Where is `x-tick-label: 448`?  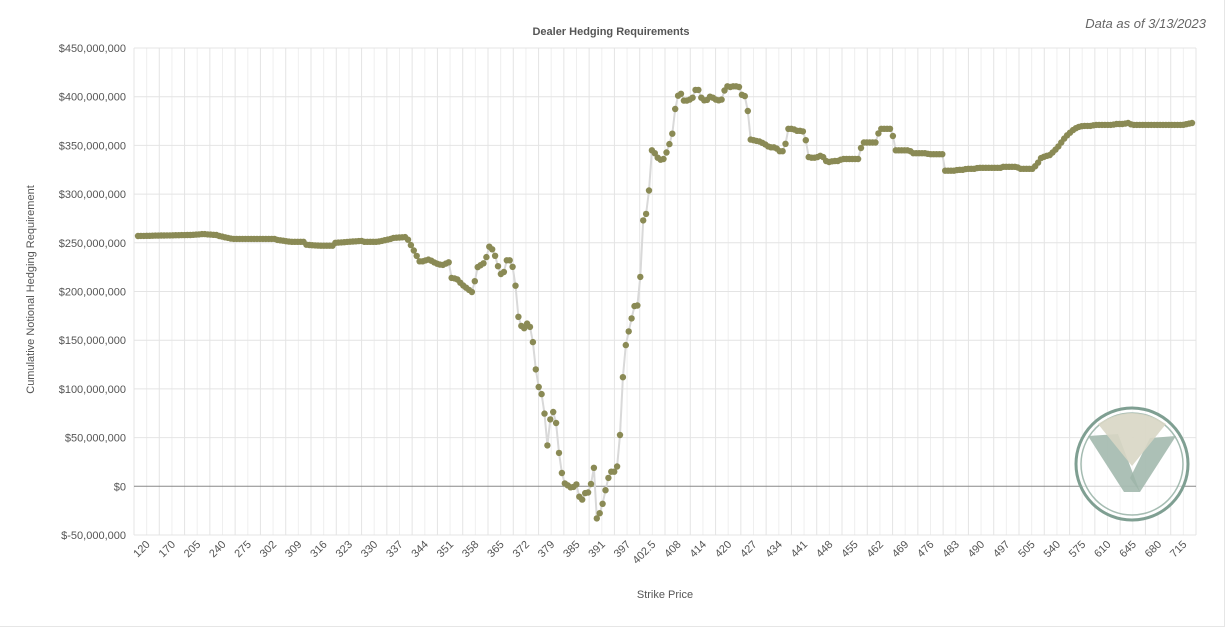
x-tick-label: 448 is located at coordinates (824, 549).